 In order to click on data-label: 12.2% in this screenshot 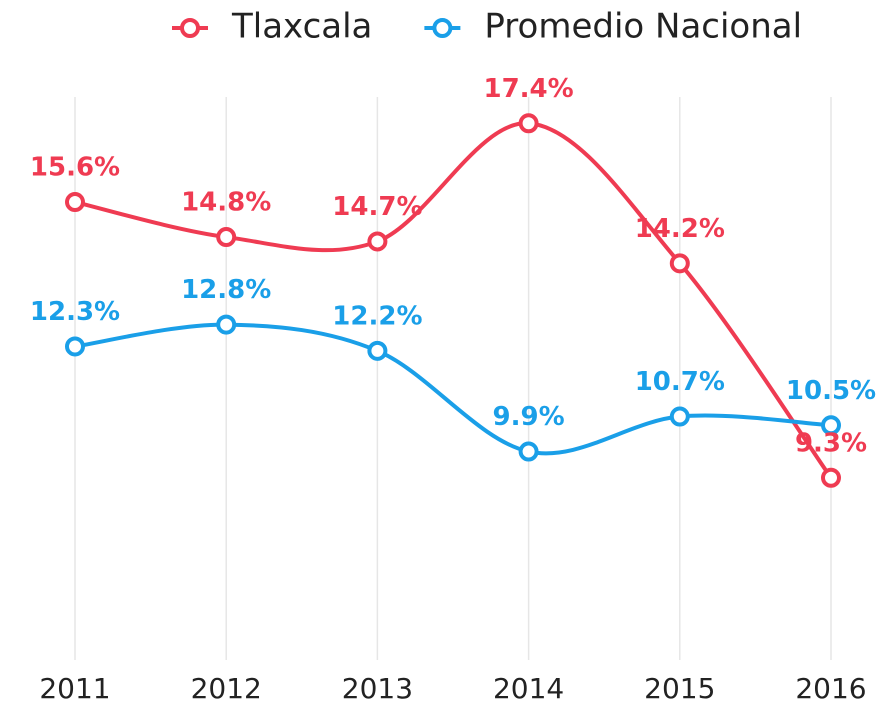, I will do `click(377, 316)`.